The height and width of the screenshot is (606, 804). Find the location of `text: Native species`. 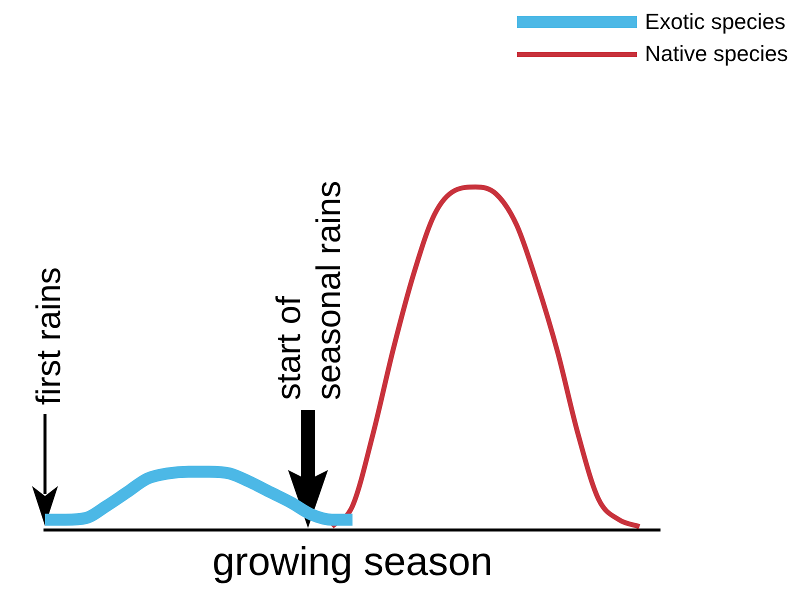

text: Native species is located at coordinates (716, 54).